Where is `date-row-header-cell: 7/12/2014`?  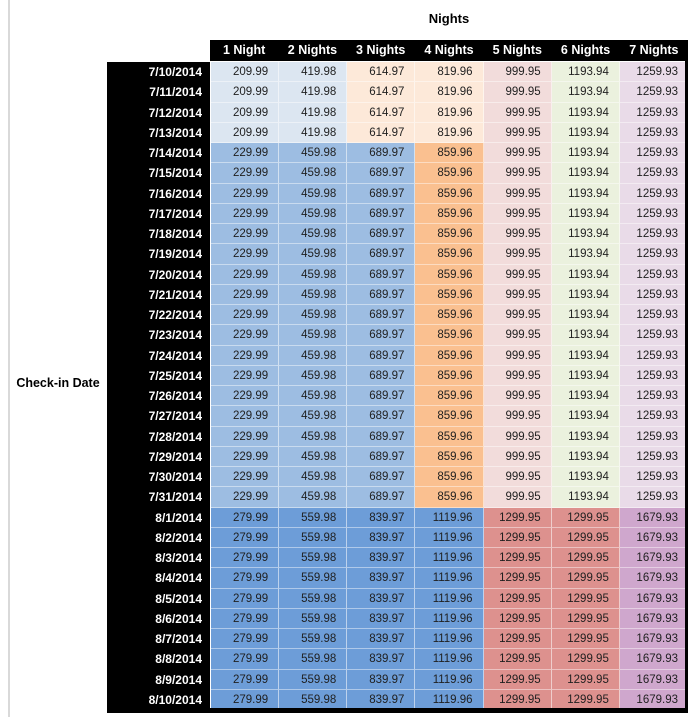
date-row-header-cell: 7/12/2014 is located at coordinates (175, 112).